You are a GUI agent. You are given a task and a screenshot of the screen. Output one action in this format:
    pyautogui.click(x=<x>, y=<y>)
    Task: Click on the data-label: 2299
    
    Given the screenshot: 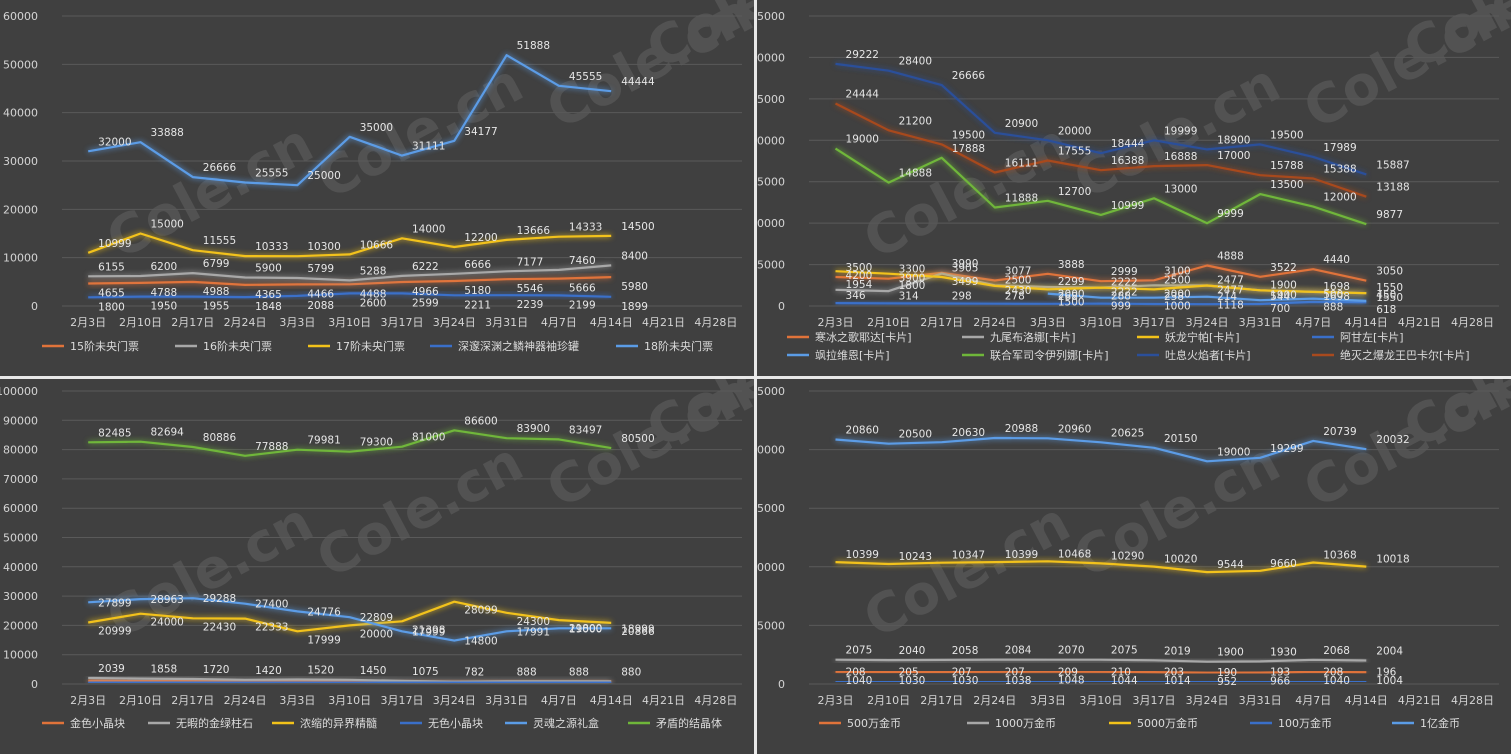 What is the action you would take?
    pyautogui.click(x=1071, y=282)
    